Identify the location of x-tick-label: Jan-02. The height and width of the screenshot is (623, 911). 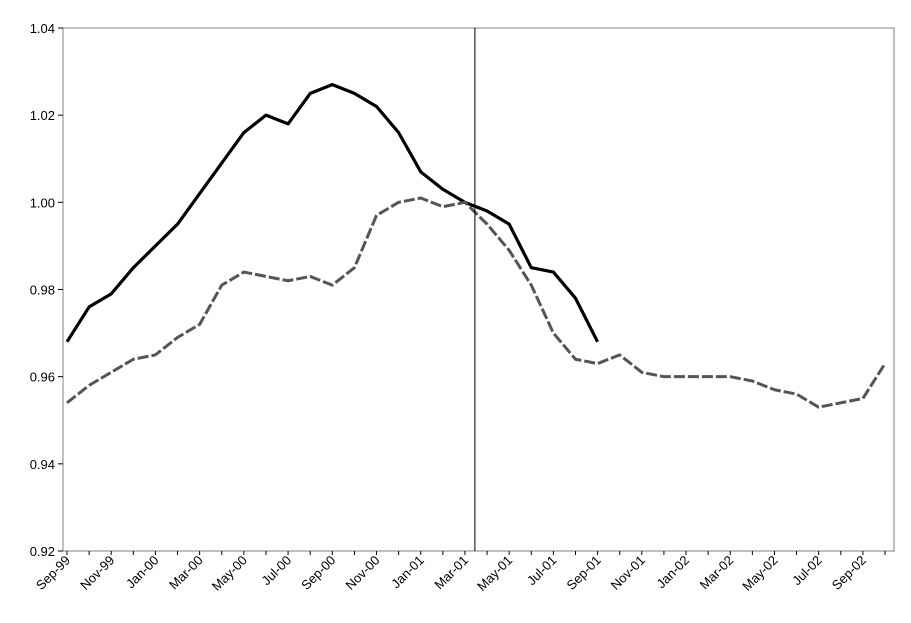
(672, 572).